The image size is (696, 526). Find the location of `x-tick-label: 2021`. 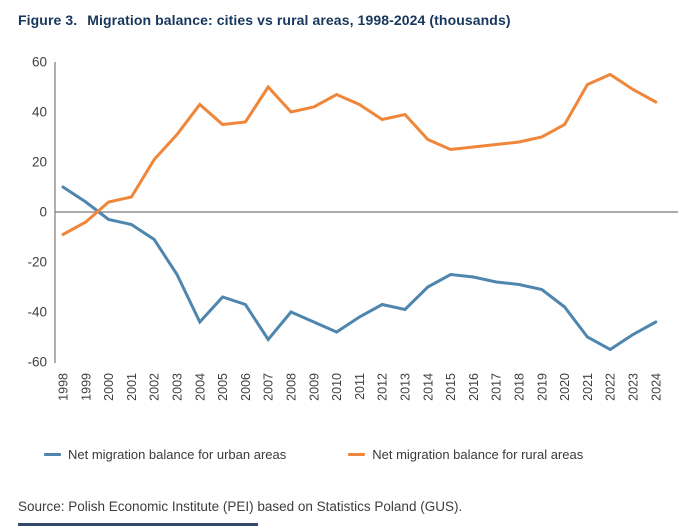

x-tick-label: 2021 is located at coordinates (588, 387).